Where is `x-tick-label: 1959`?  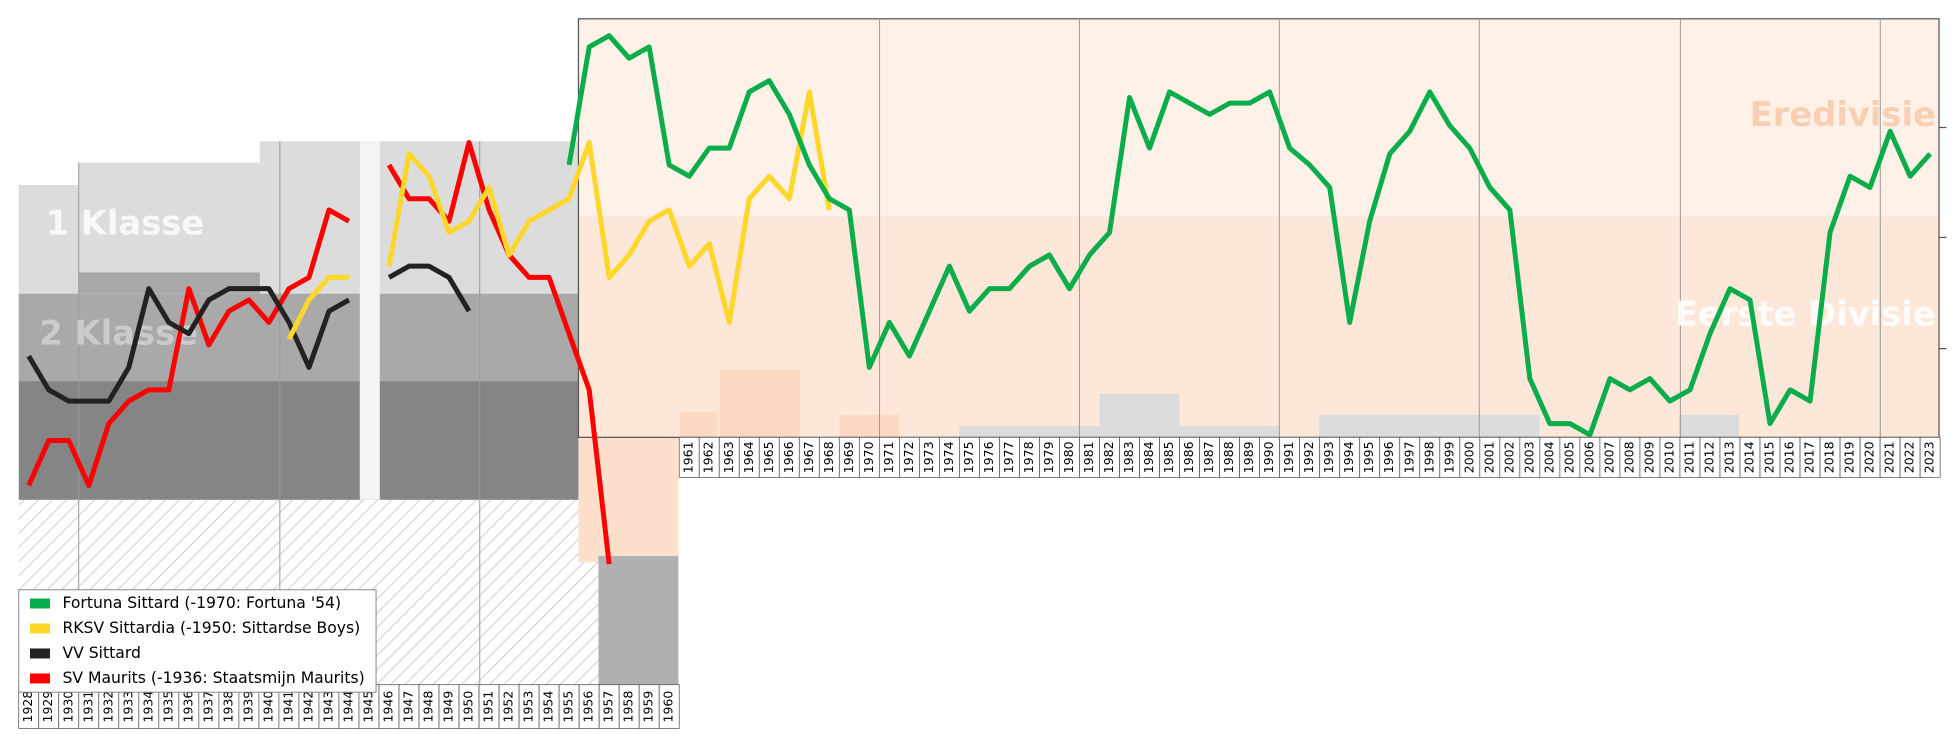 x-tick-label: 1959 is located at coordinates (648, 707).